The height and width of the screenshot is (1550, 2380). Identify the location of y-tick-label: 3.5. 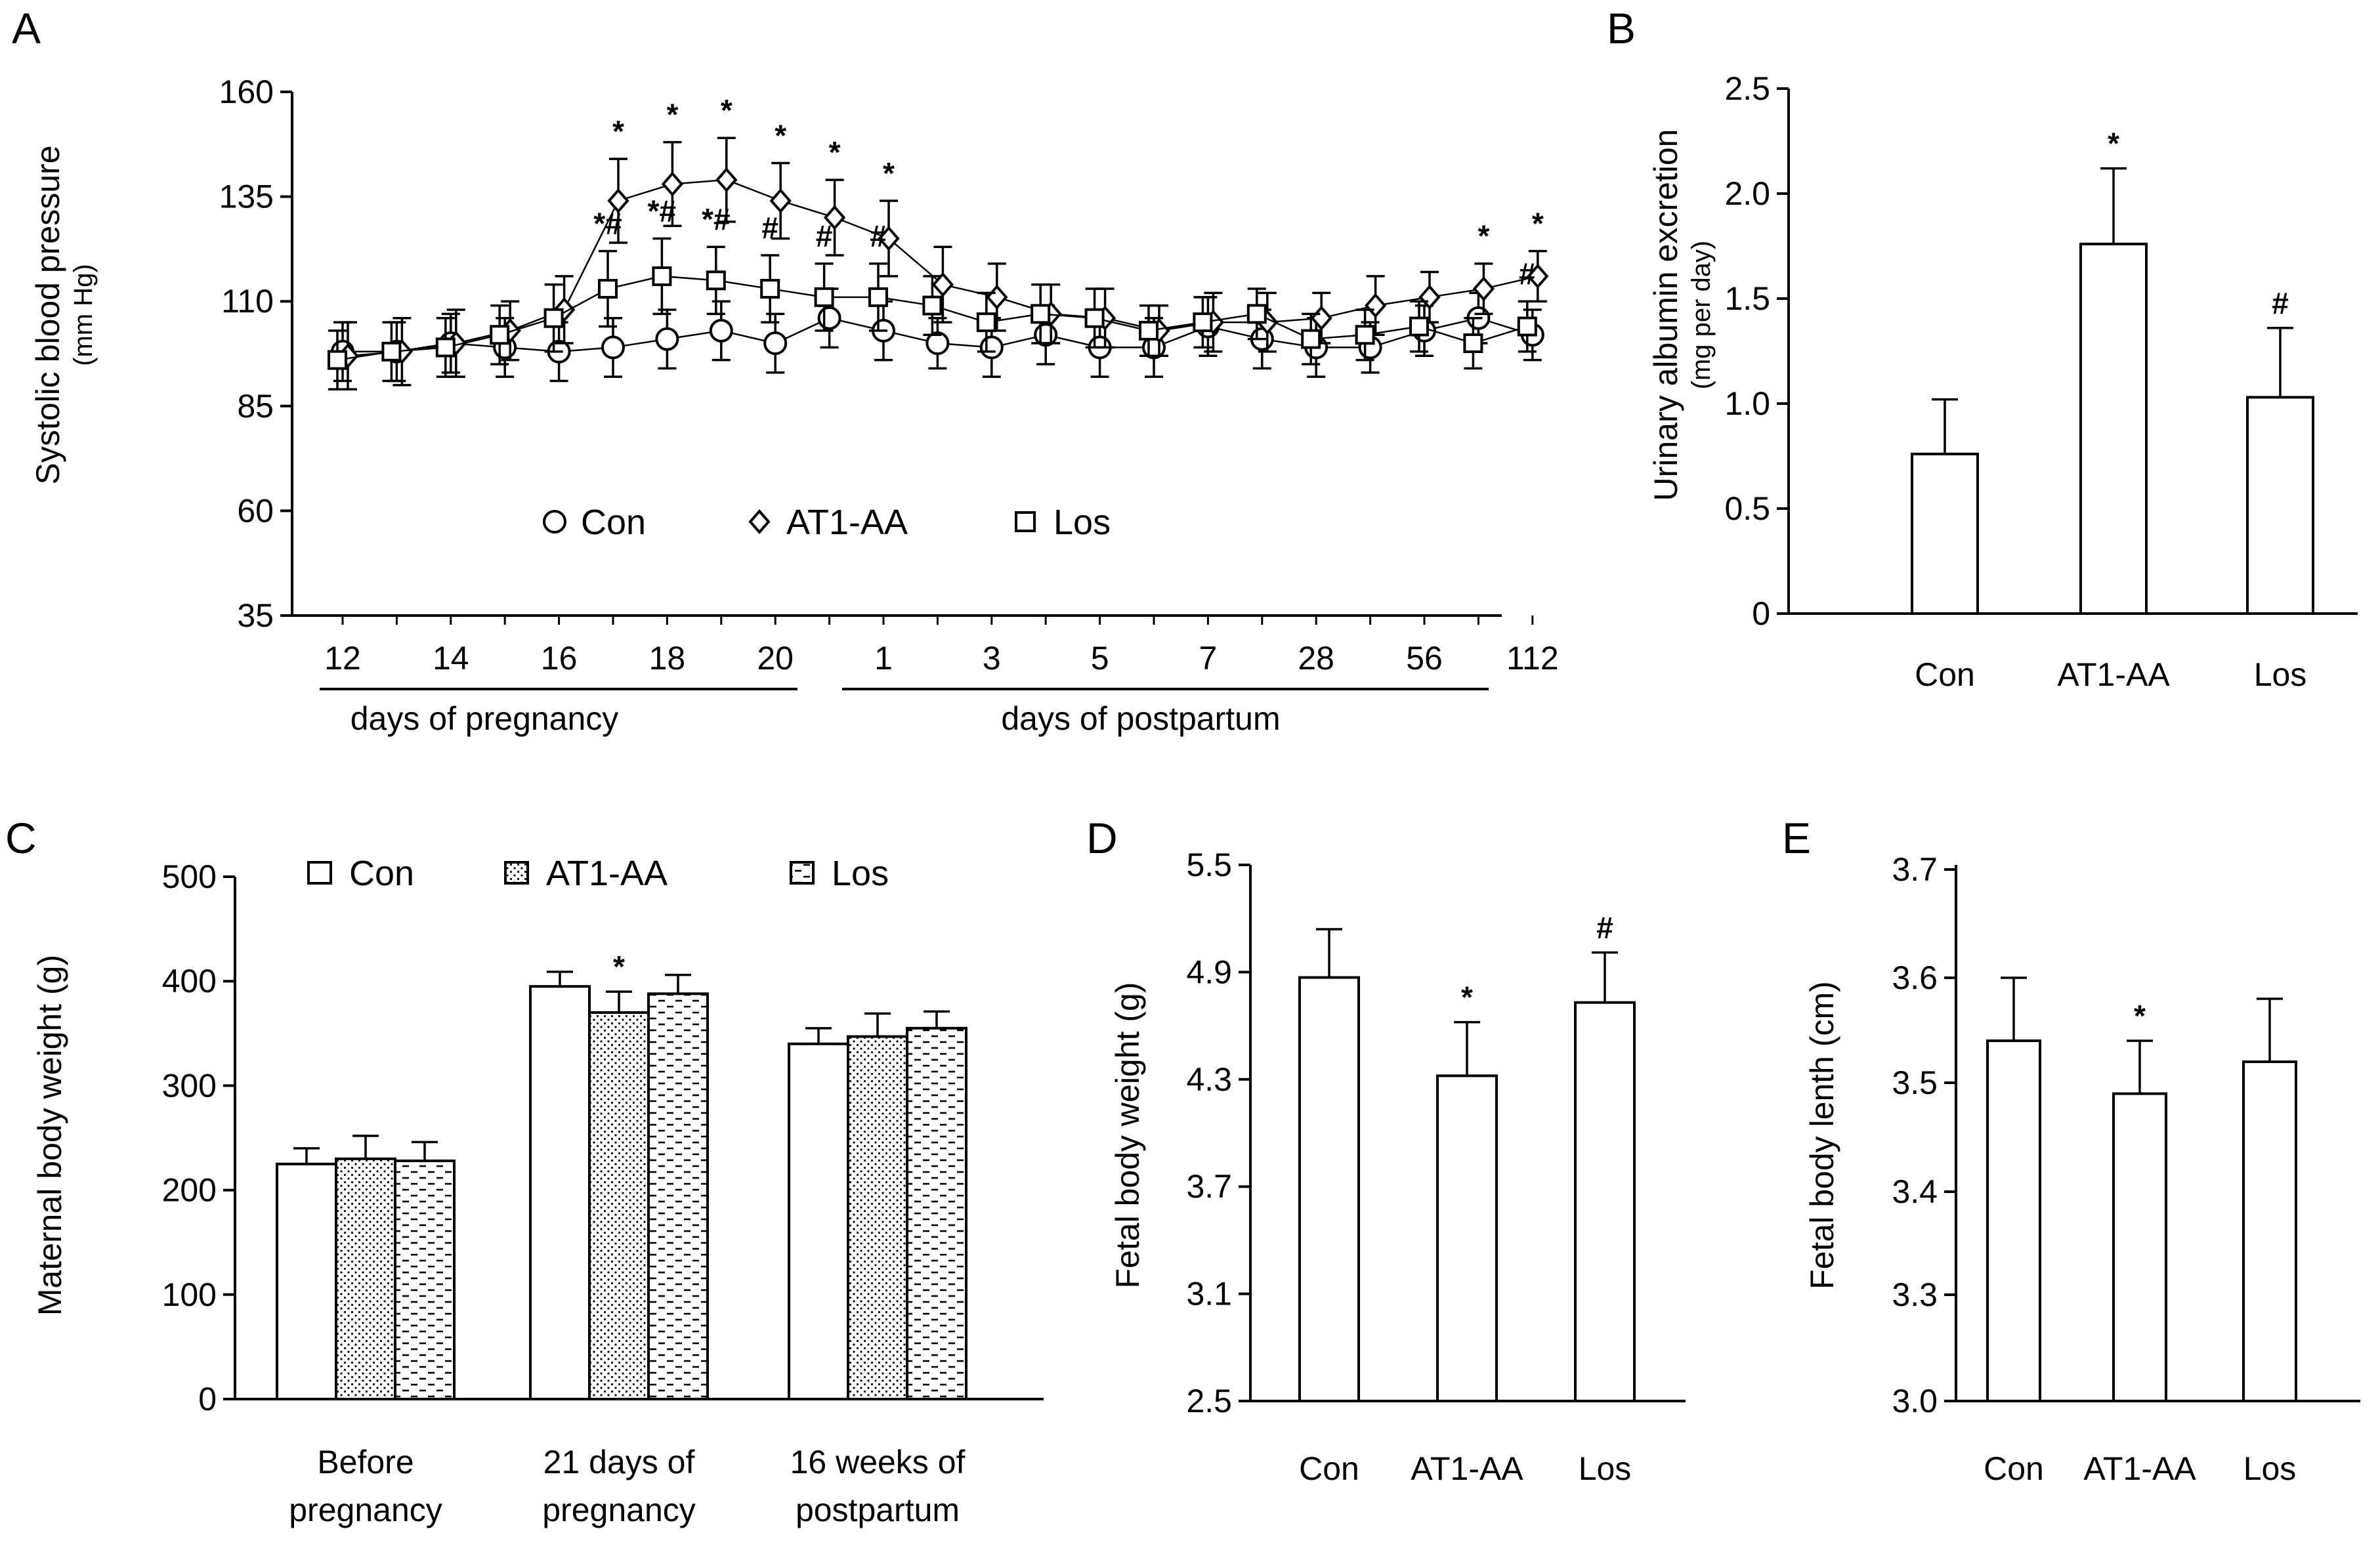
(1915, 1083).